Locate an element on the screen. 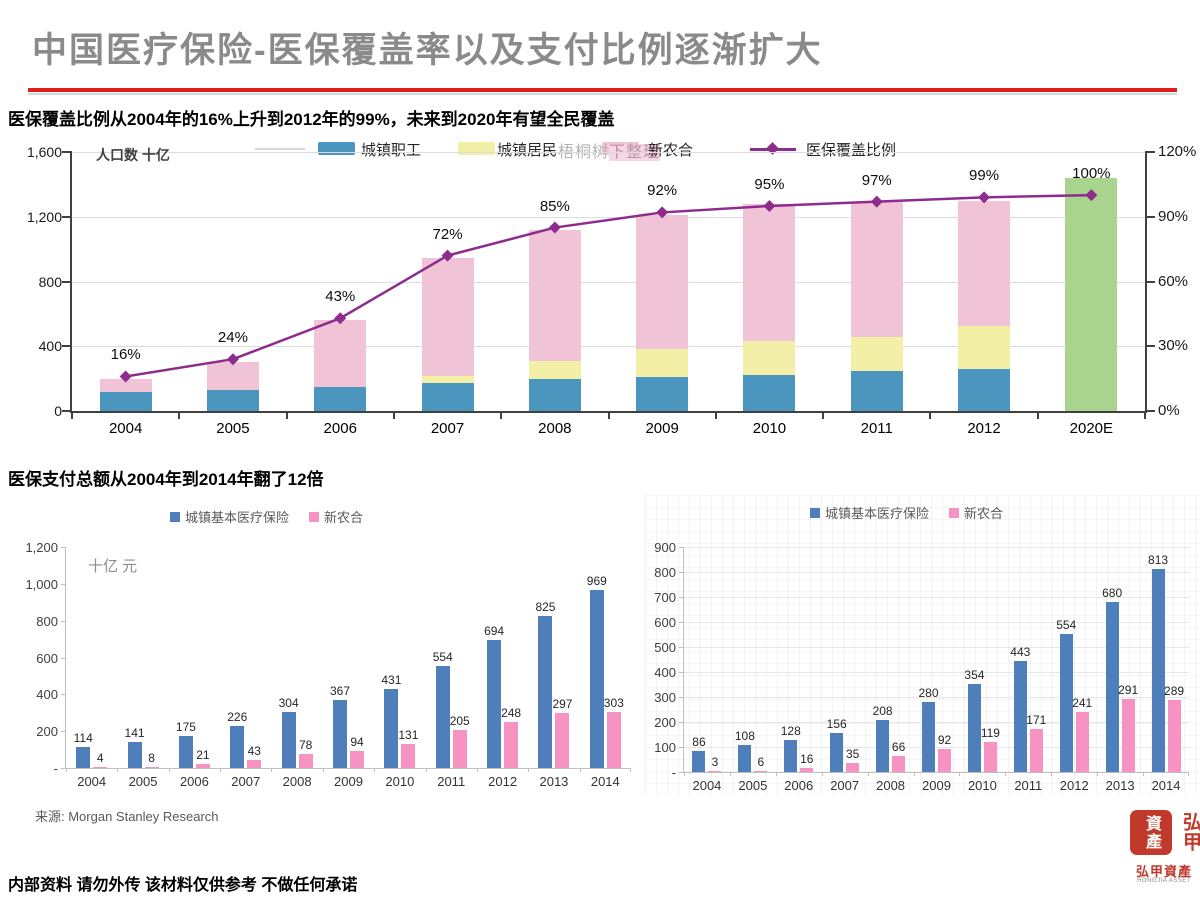  y-axis-tick-label: 200 is located at coordinates (47, 732).